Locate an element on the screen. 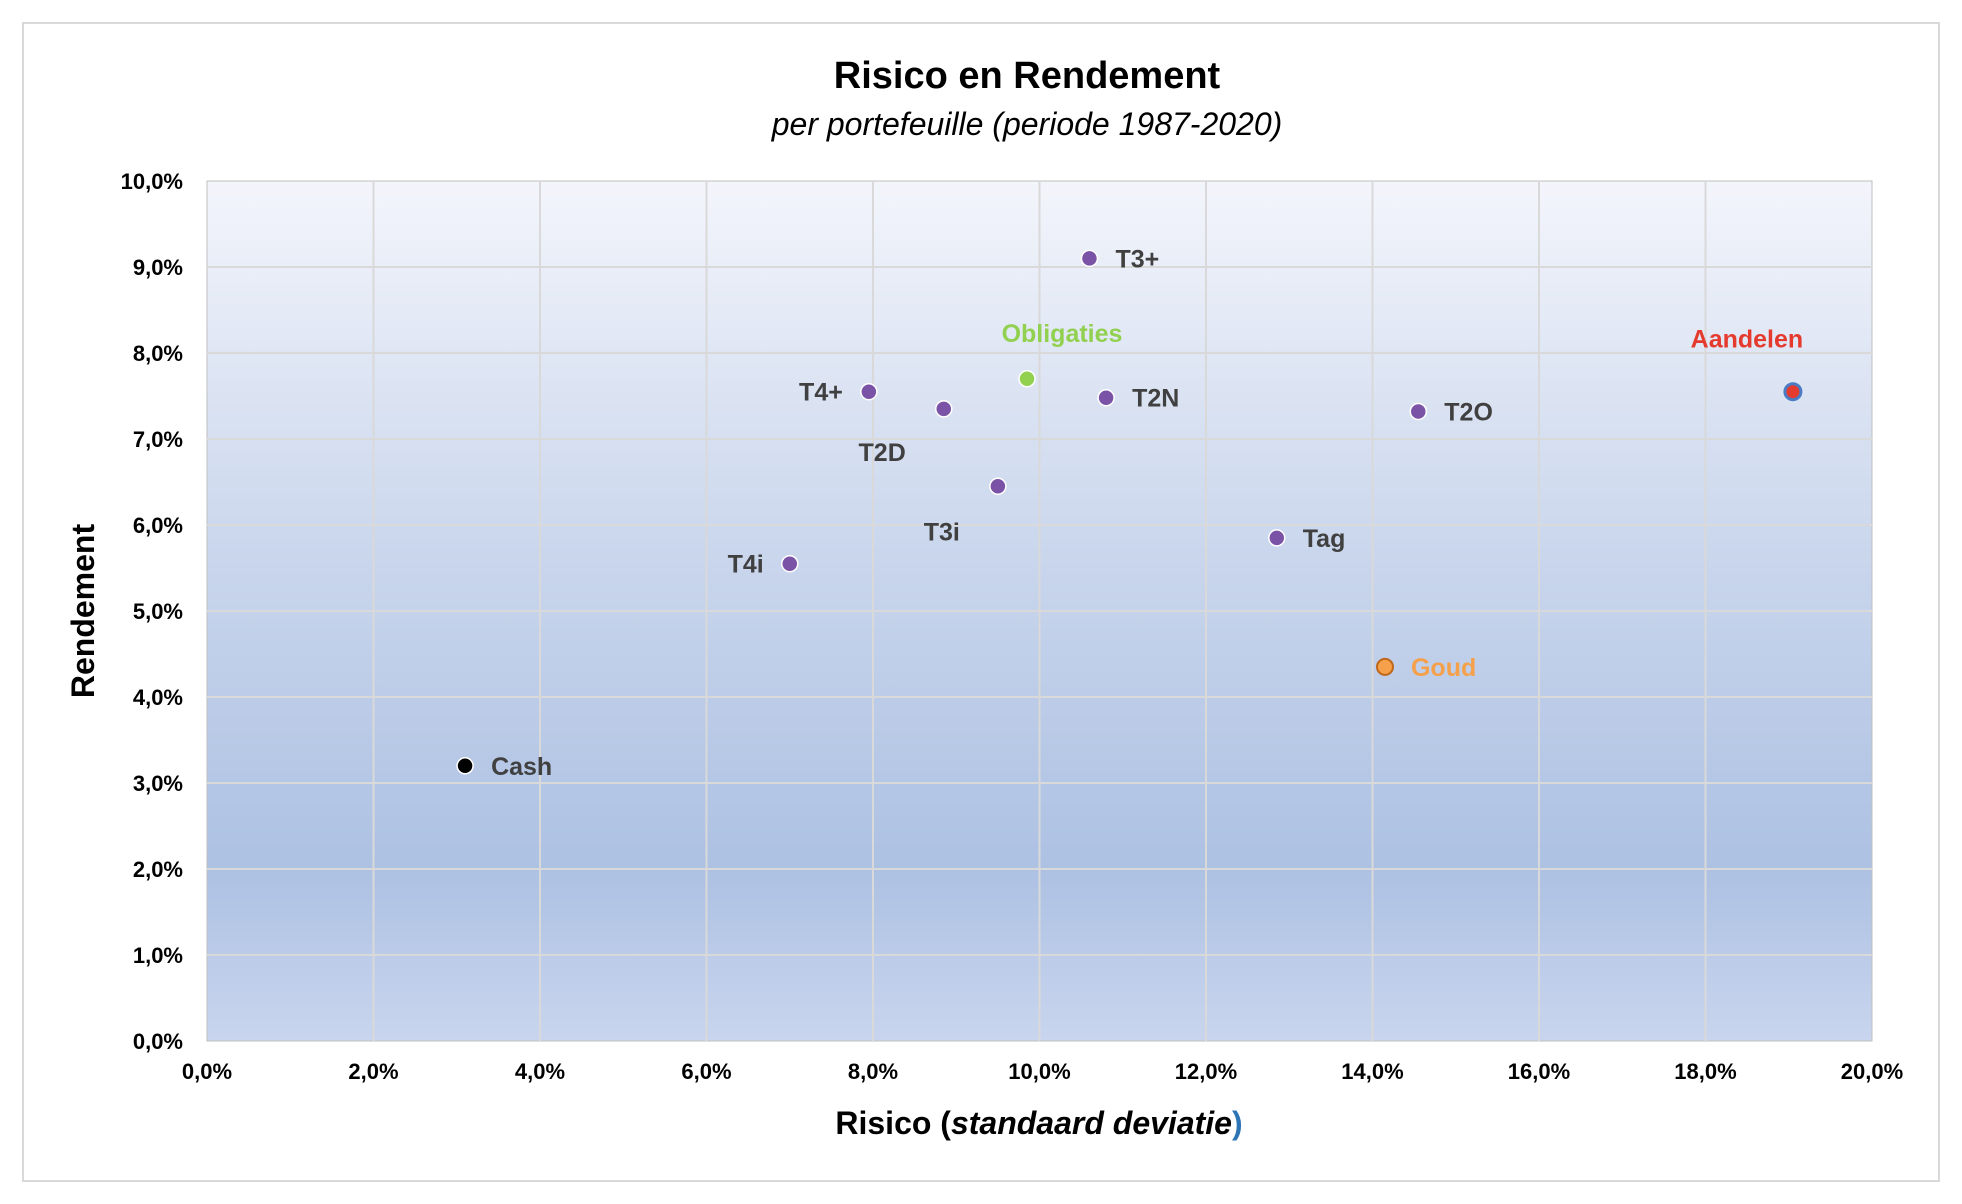 The height and width of the screenshot is (1204, 1962). data-point-t3i is located at coordinates (998, 486).